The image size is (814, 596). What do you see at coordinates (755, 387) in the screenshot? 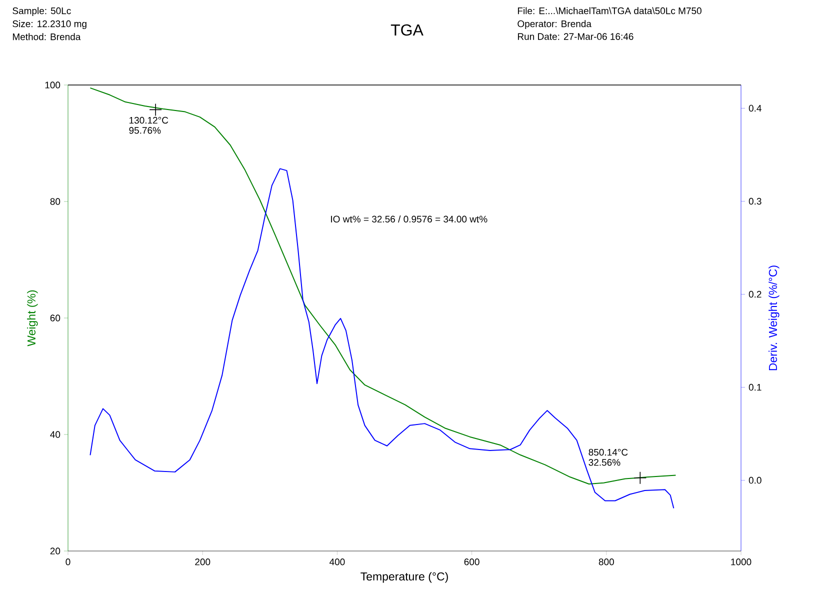
I see `y2-tick-label: 0.1` at bounding box center [755, 387].